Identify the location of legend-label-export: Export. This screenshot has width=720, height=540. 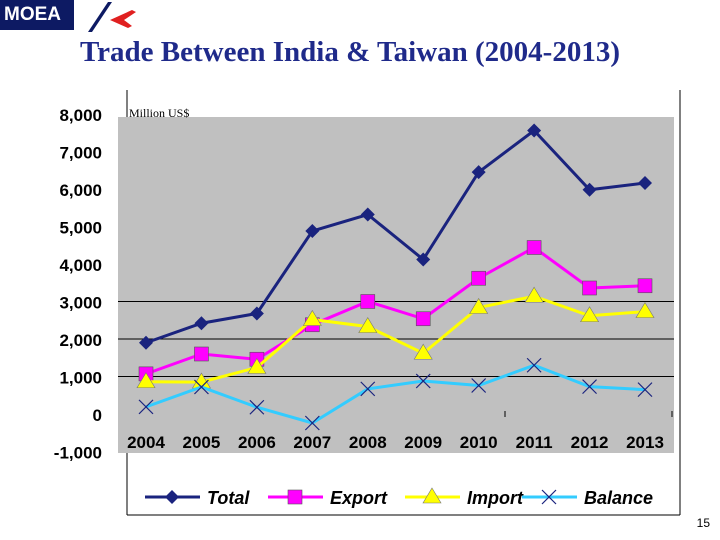
(359, 498).